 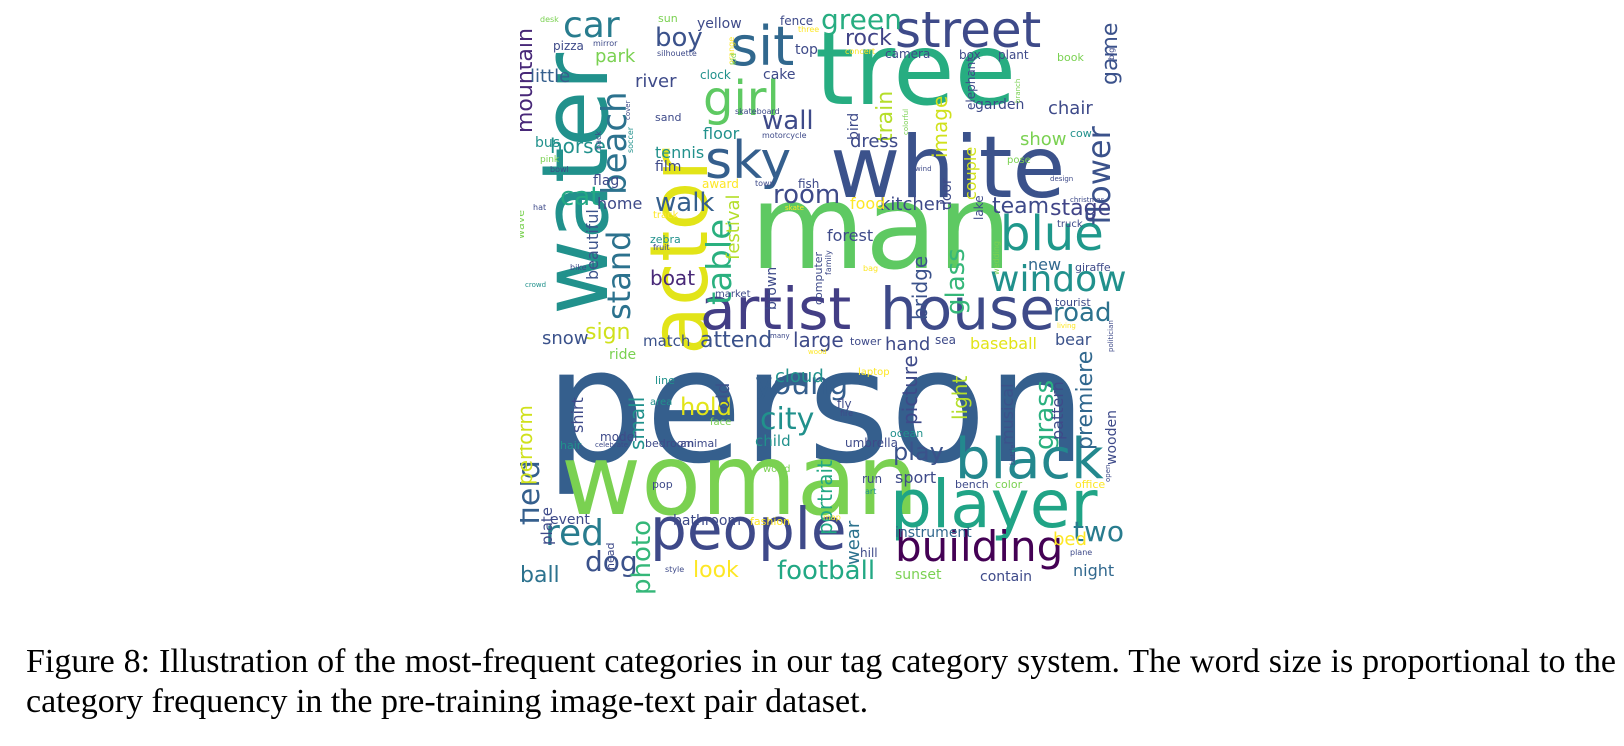 What do you see at coordinates (1019, 160) in the screenshot?
I see `cloud-word-pose: pose` at bounding box center [1019, 160].